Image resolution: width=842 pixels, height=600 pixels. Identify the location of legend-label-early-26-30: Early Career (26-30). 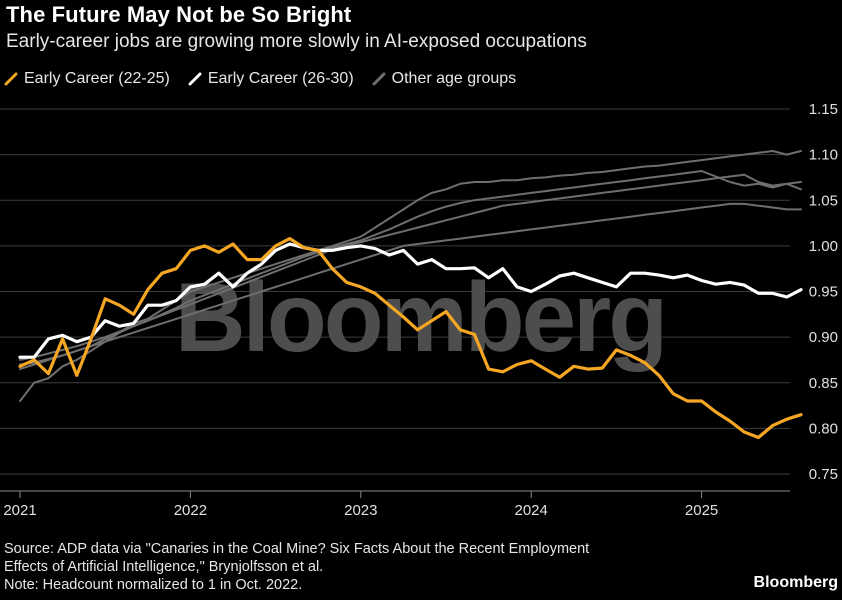
(280, 78).